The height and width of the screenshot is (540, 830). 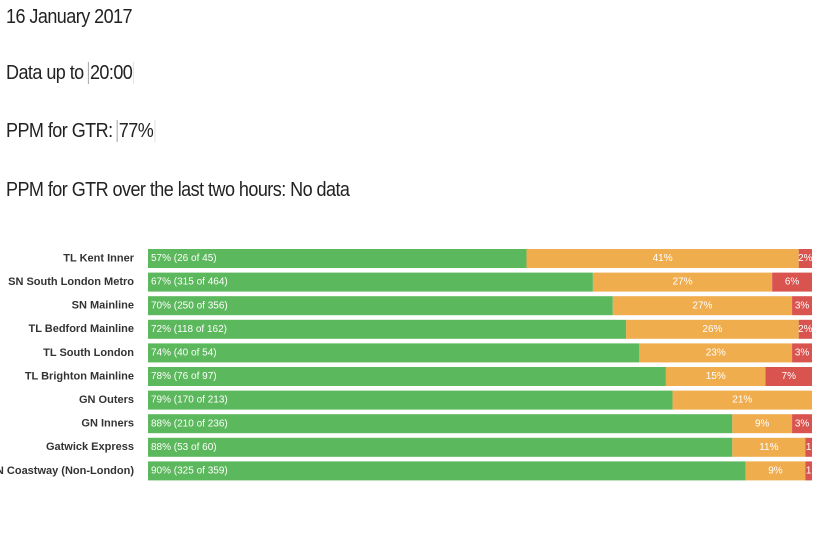 I want to click on value-label: 57% (26 of 45), so click(x=184, y=258).